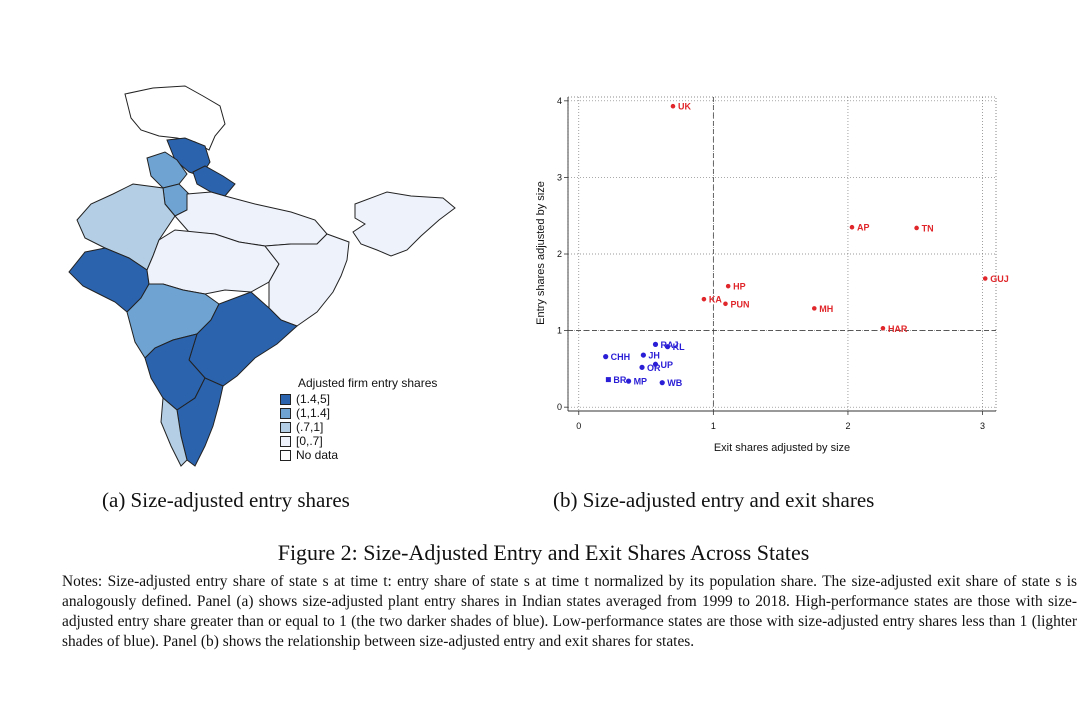 This screenshot has width=1087, height=705. What do you see at coordinates (814, 308) in the screenshot?
I see `data-point-mh` at bounding box center [814, 308].